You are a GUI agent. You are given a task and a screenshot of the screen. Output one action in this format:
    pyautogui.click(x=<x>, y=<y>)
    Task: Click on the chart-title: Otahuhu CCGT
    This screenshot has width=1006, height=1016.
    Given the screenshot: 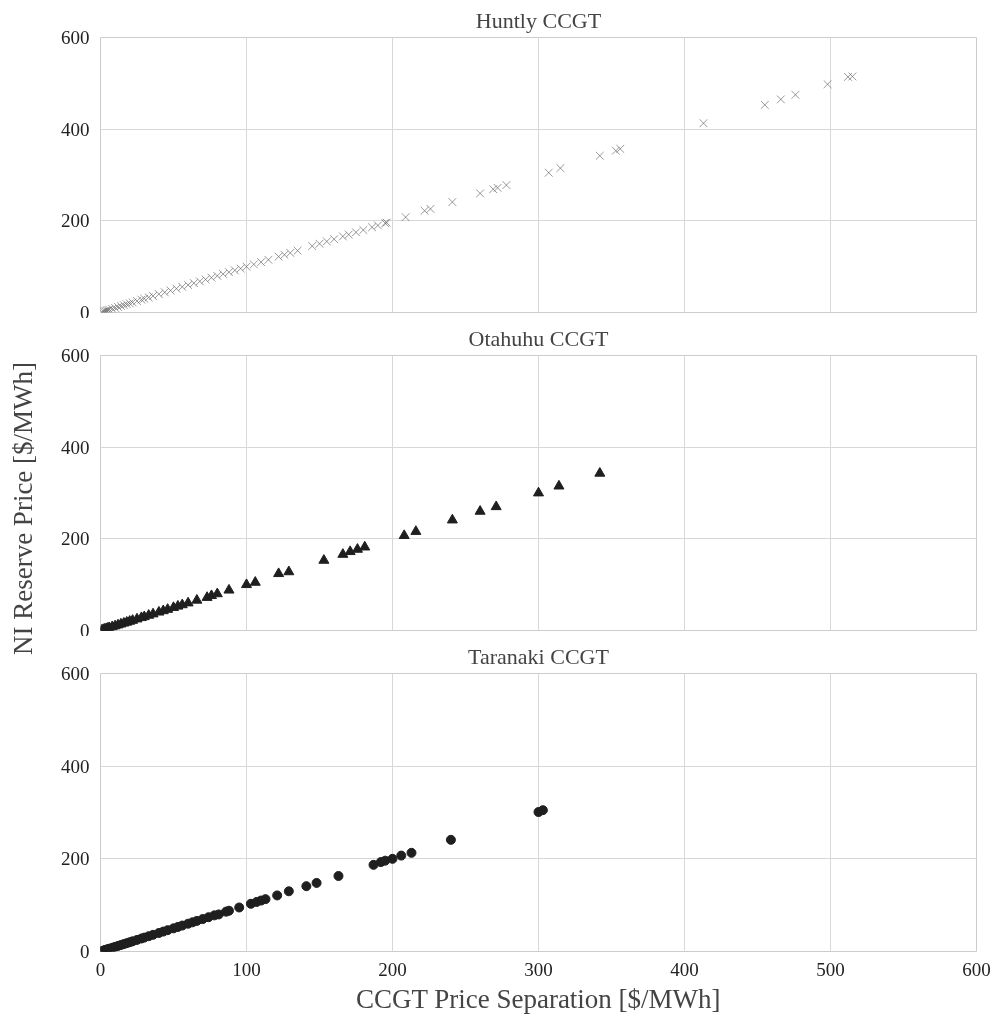 What is the action you would take?
    pyautogui.click(x=539, y=338)
    